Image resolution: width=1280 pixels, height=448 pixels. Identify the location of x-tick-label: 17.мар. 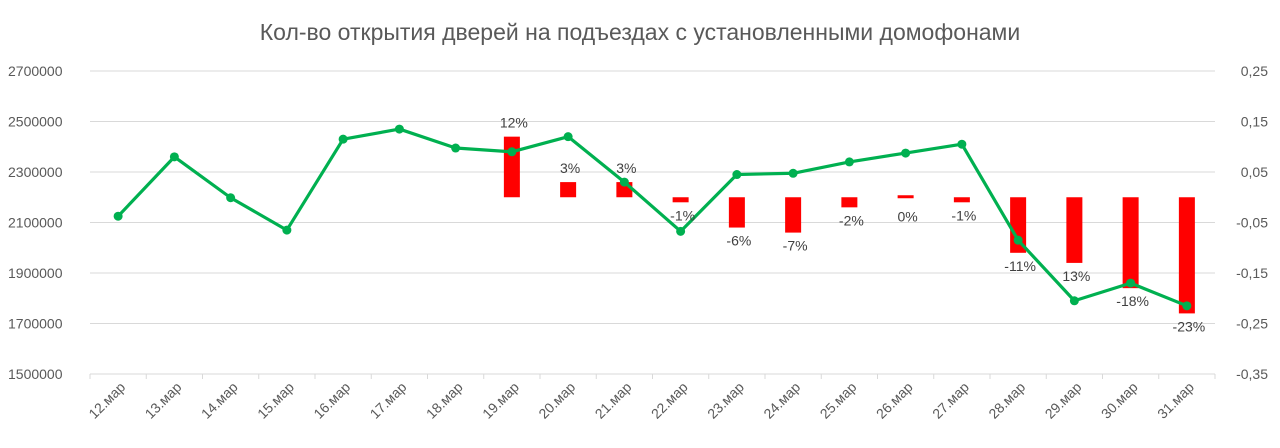
(388, 400).